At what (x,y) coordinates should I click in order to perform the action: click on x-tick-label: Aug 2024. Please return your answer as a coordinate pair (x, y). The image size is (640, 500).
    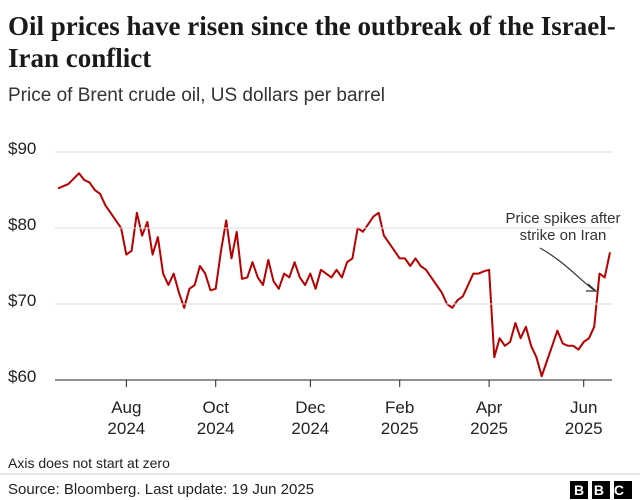
    Looking at the image, I should click on (126, 418).